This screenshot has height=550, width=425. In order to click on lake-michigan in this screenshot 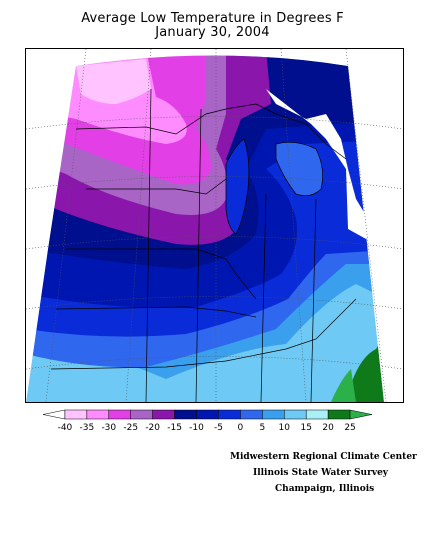, I will do `click(237, 186)`.